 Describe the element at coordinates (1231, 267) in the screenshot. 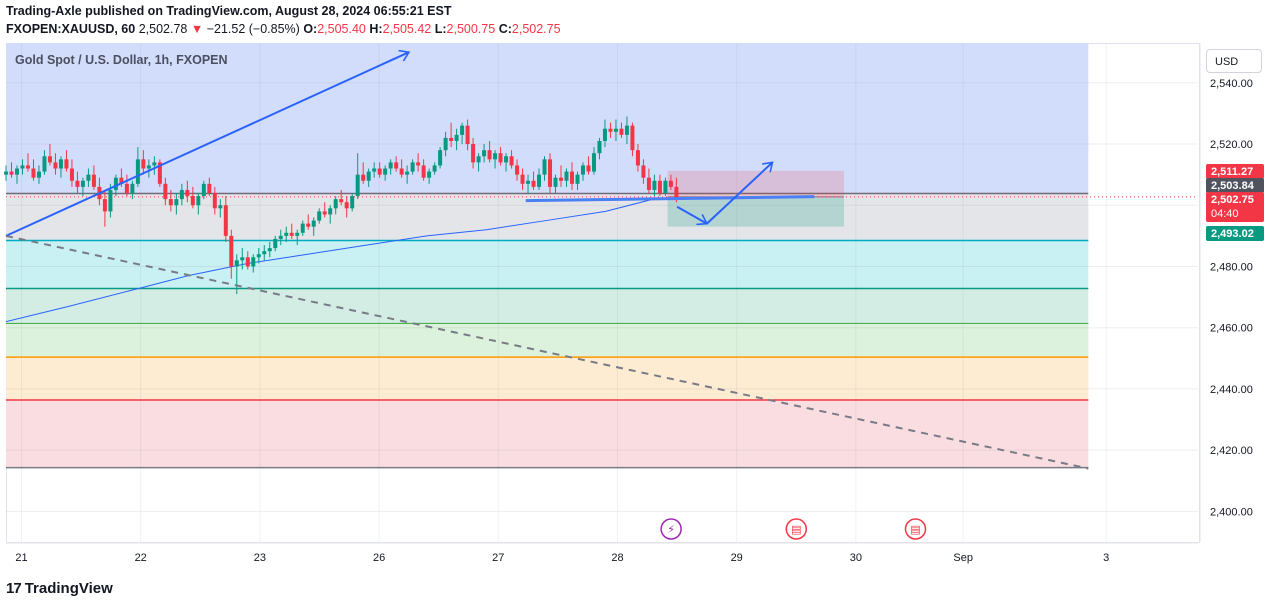

I see `y-tick-label: 2,480.00` at that location.